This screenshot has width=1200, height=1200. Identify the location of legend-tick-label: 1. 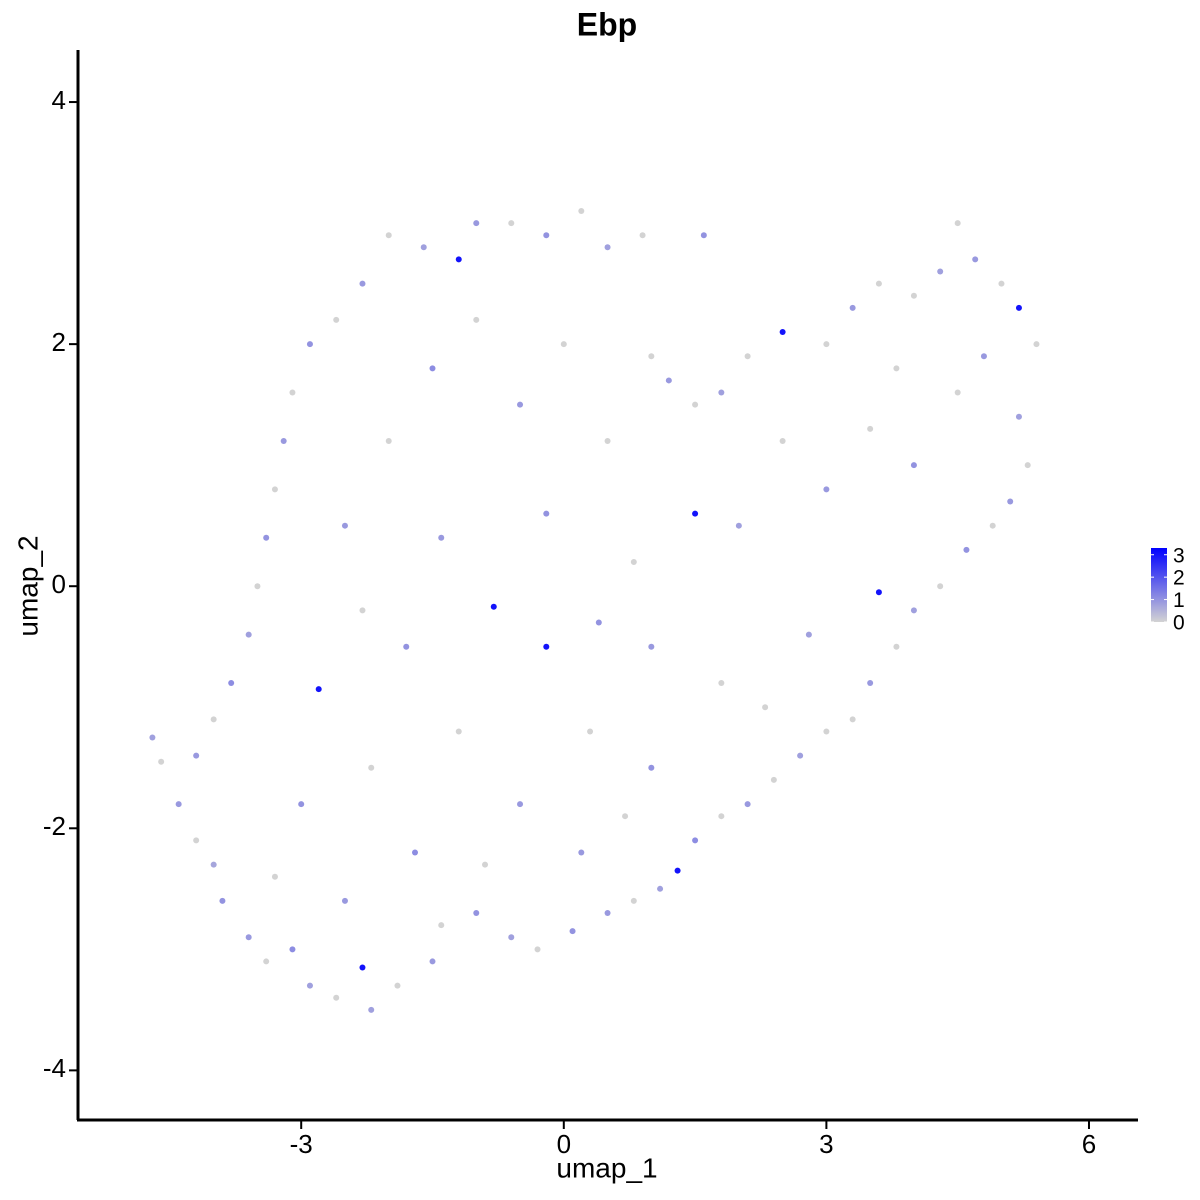
(1179, 600).